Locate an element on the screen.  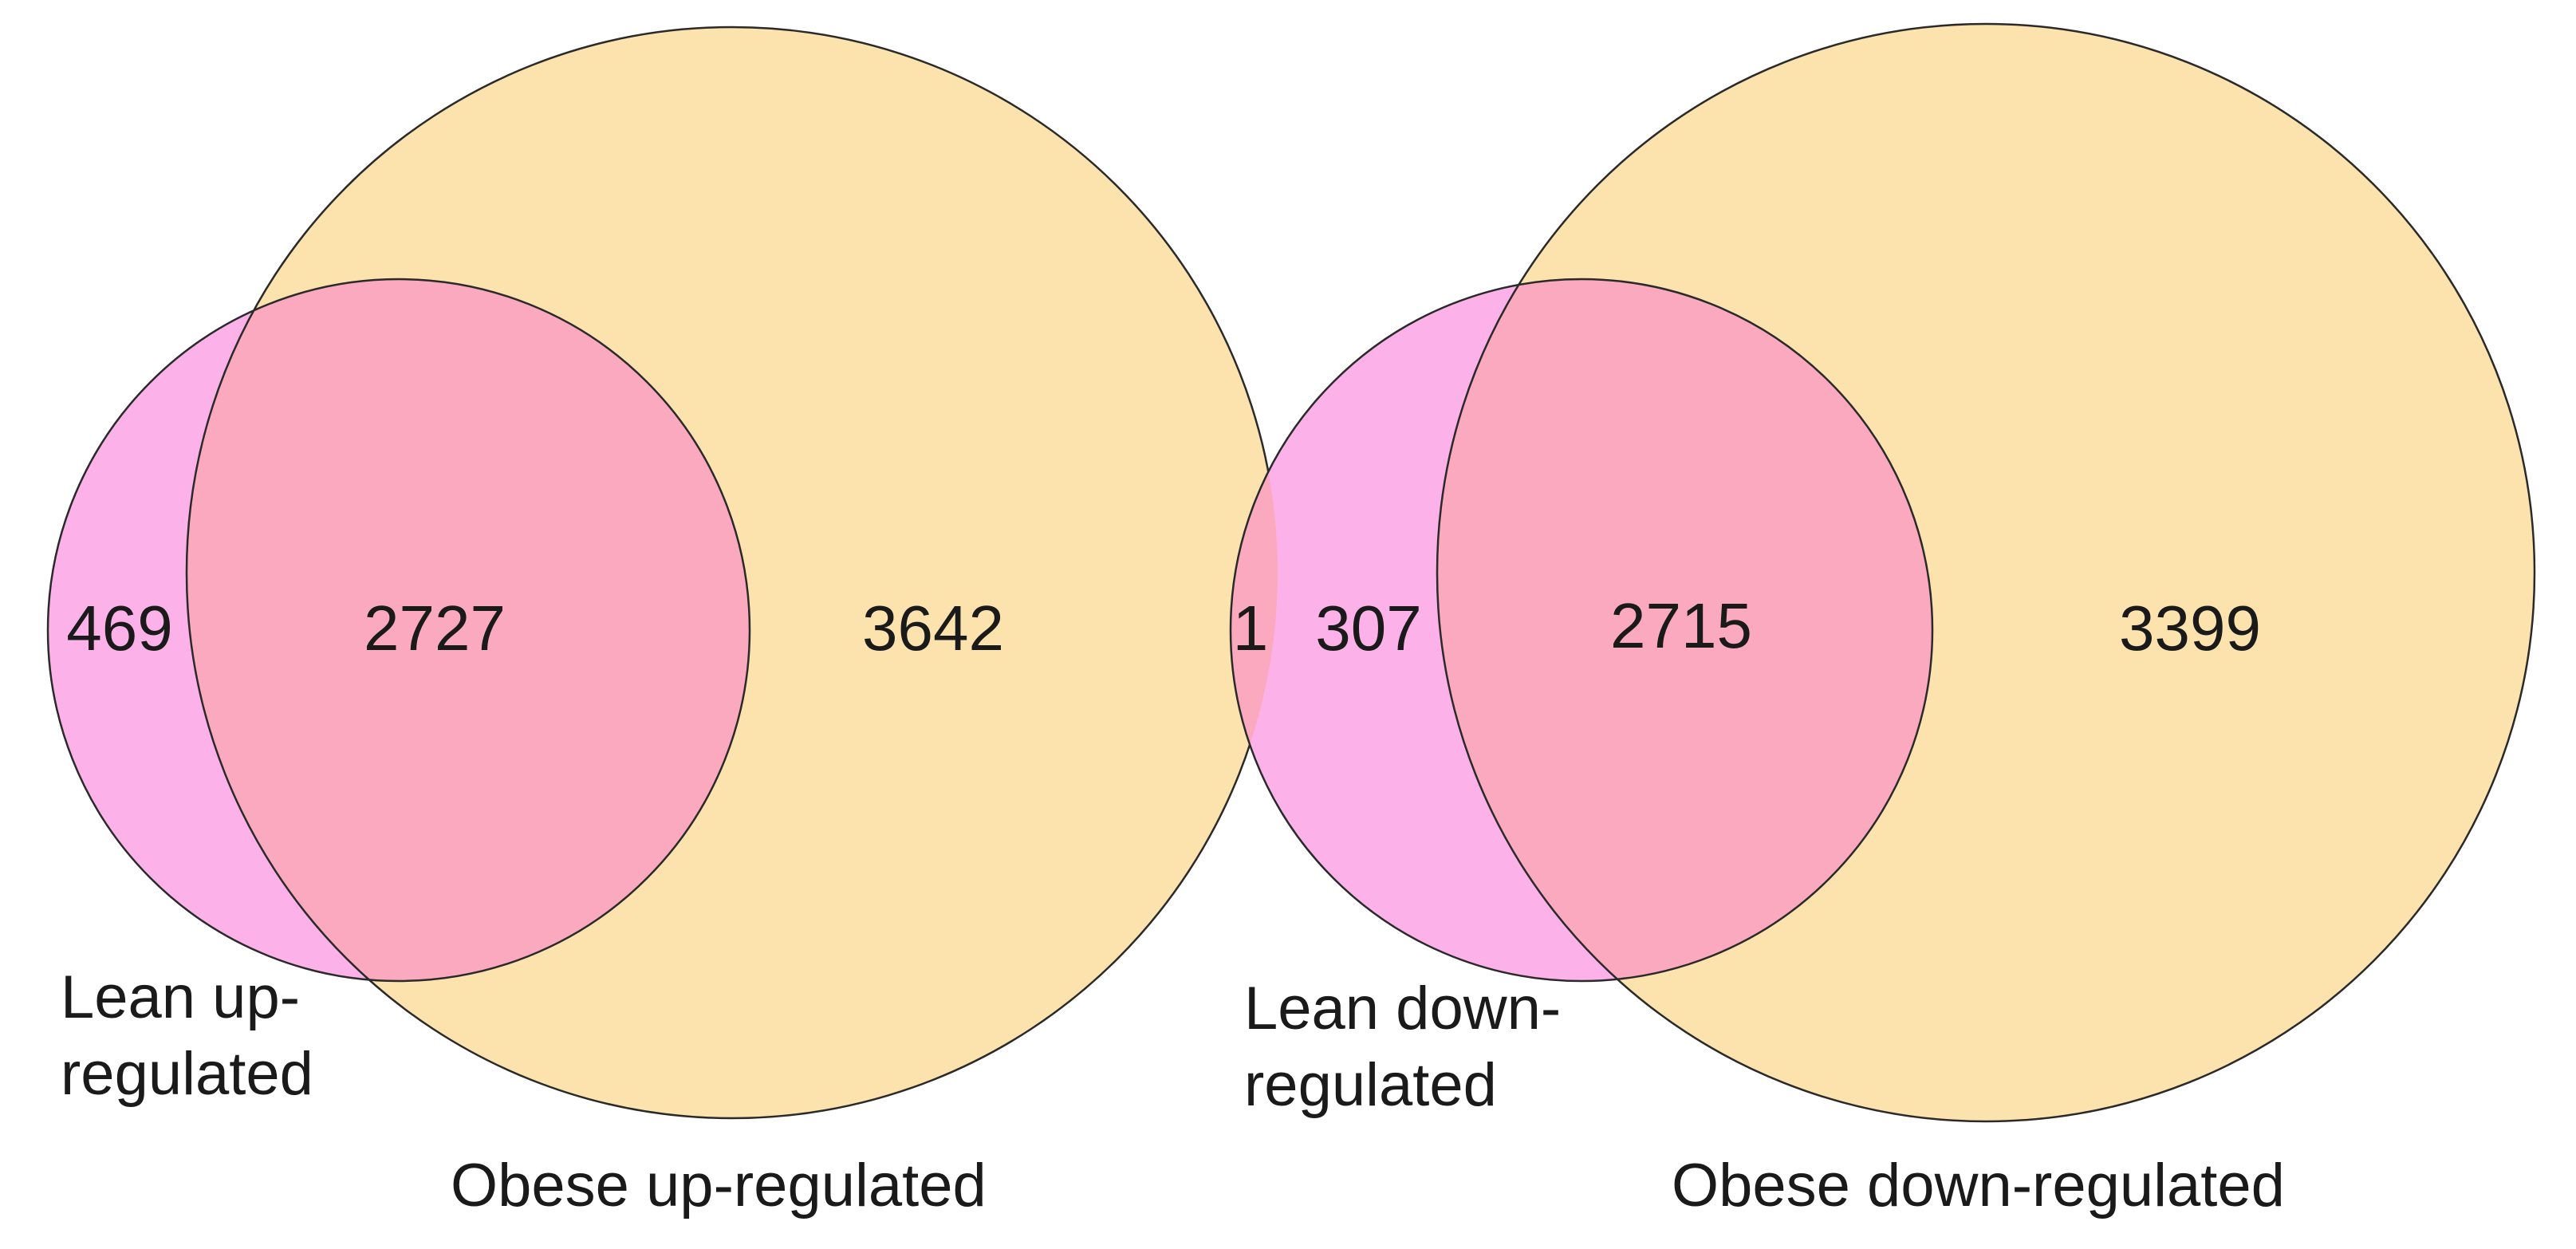
up-overlap-region is located at coordinates (468, 630).